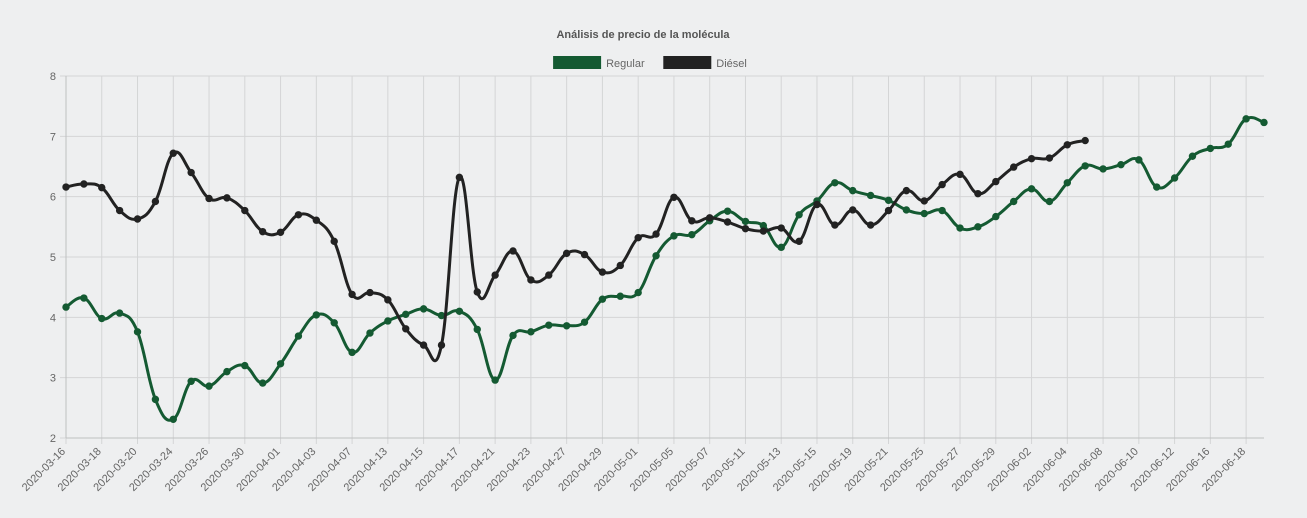 The width and height of the screenshot is (1307, 518). I want to click on legend: Regular Diésel, so click(650, 63).